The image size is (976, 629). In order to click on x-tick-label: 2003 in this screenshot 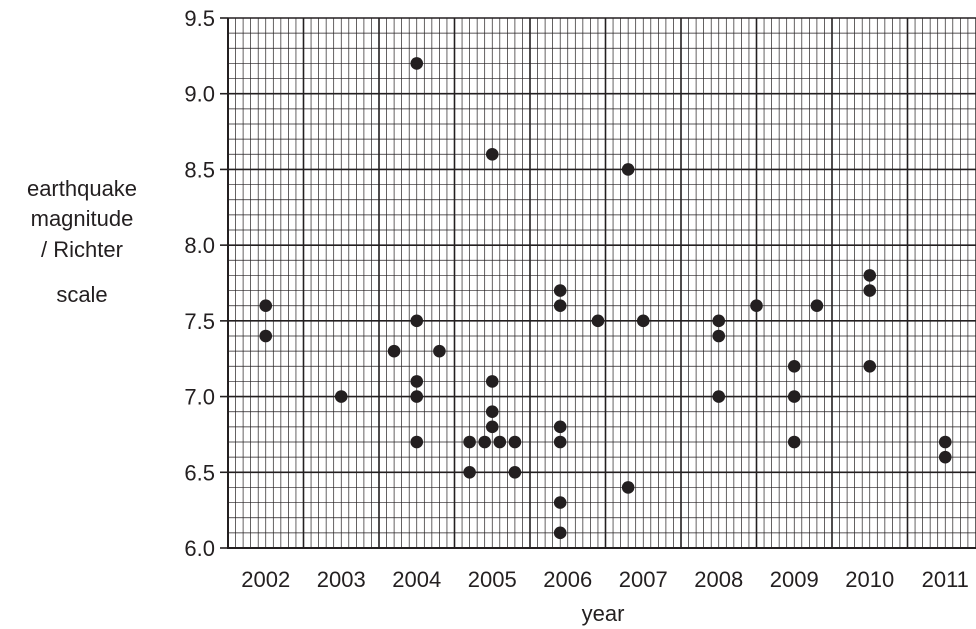, I will do `click(341, 579)`.